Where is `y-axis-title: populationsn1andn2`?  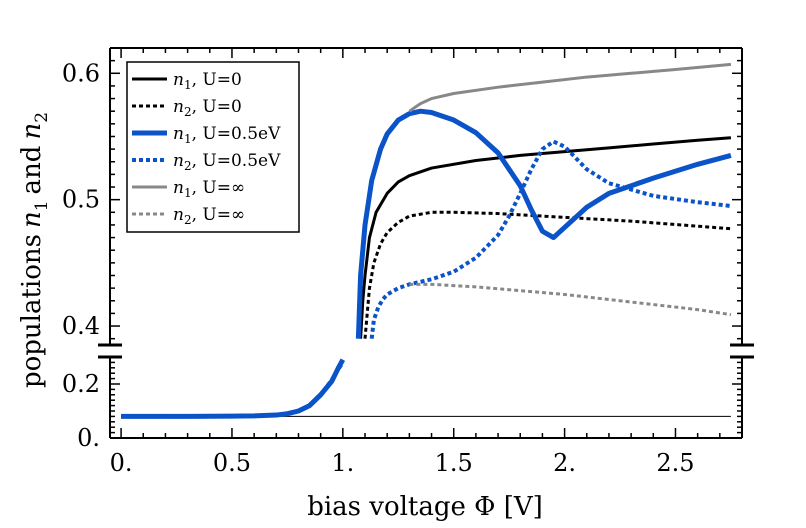
y-axis-title: populationsn1andn2 is located at coordinates (34, 250).